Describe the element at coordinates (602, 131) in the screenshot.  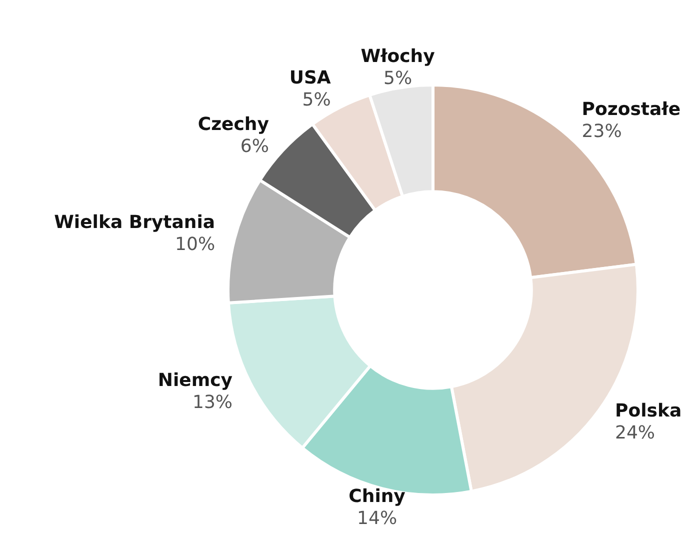
I see `data-label: 23%` at that location.